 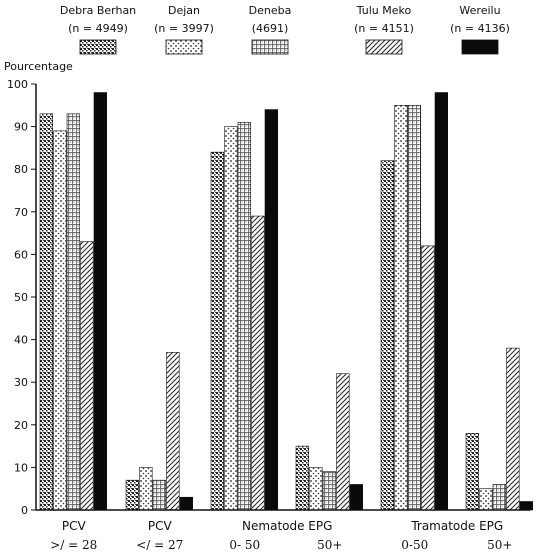 What do you see at coordinates (479, 10) in the screenshot?
I see `legend-series-name: Wereilu` at bounding box center [479, 10].